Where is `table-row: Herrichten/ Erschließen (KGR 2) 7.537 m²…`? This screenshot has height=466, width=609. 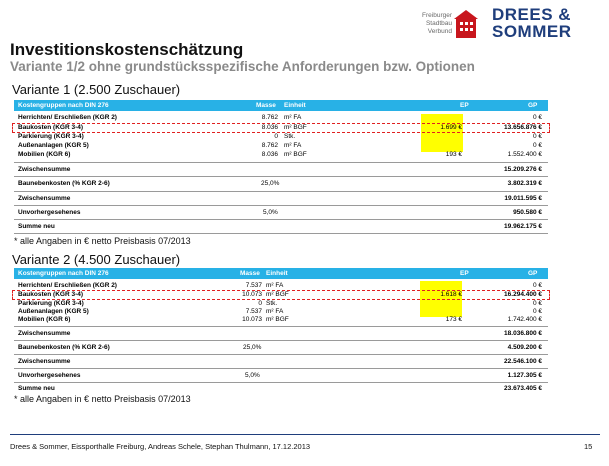
table-row: Herrichten/ Erschließen (KGR 2) 7.537 m²… is located at coordinates (280, 285).